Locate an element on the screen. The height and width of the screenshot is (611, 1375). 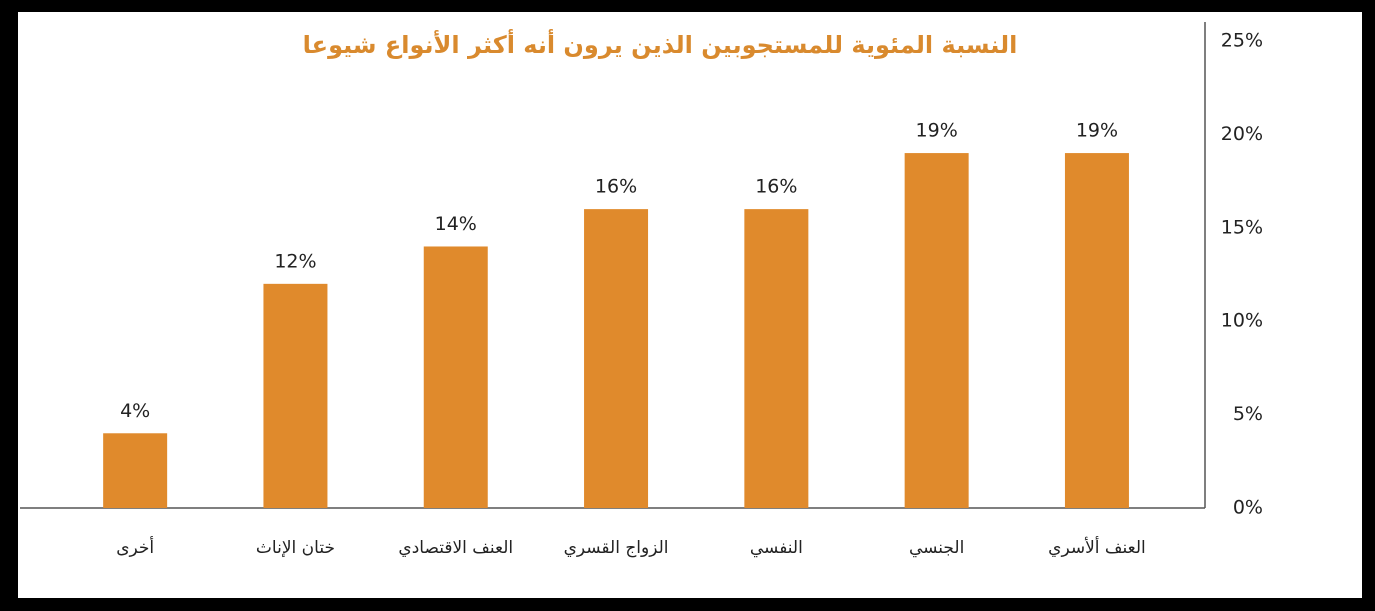
x-tick-label: ختان الإناث is located at coordinates (295, 548).